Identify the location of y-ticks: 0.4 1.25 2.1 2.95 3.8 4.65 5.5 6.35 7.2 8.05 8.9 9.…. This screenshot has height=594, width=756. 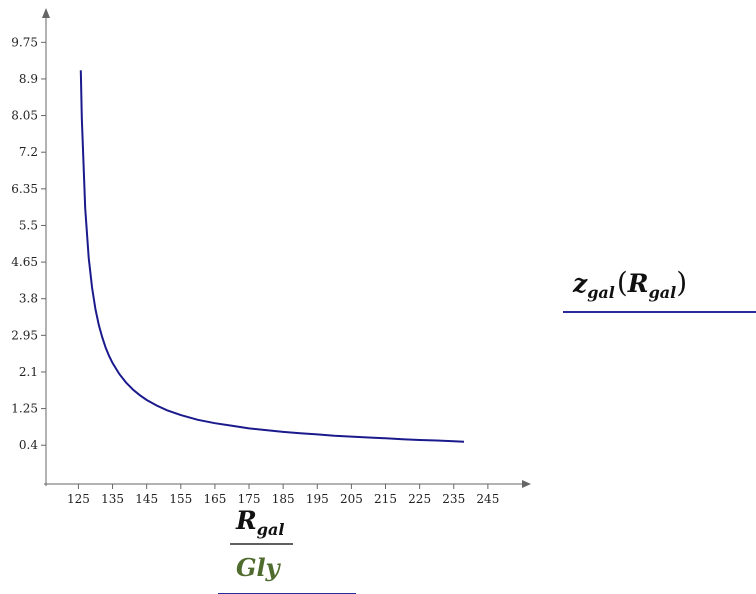
(28, 243).